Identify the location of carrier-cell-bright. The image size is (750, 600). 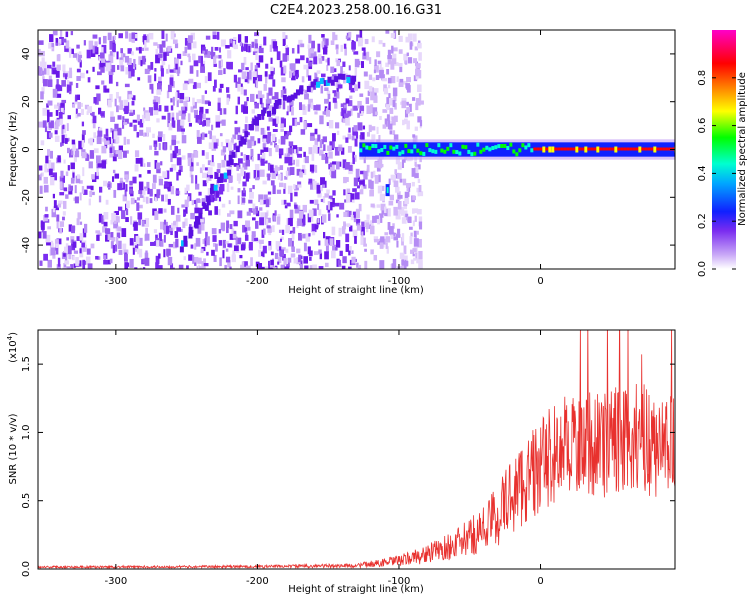
(616, 149).